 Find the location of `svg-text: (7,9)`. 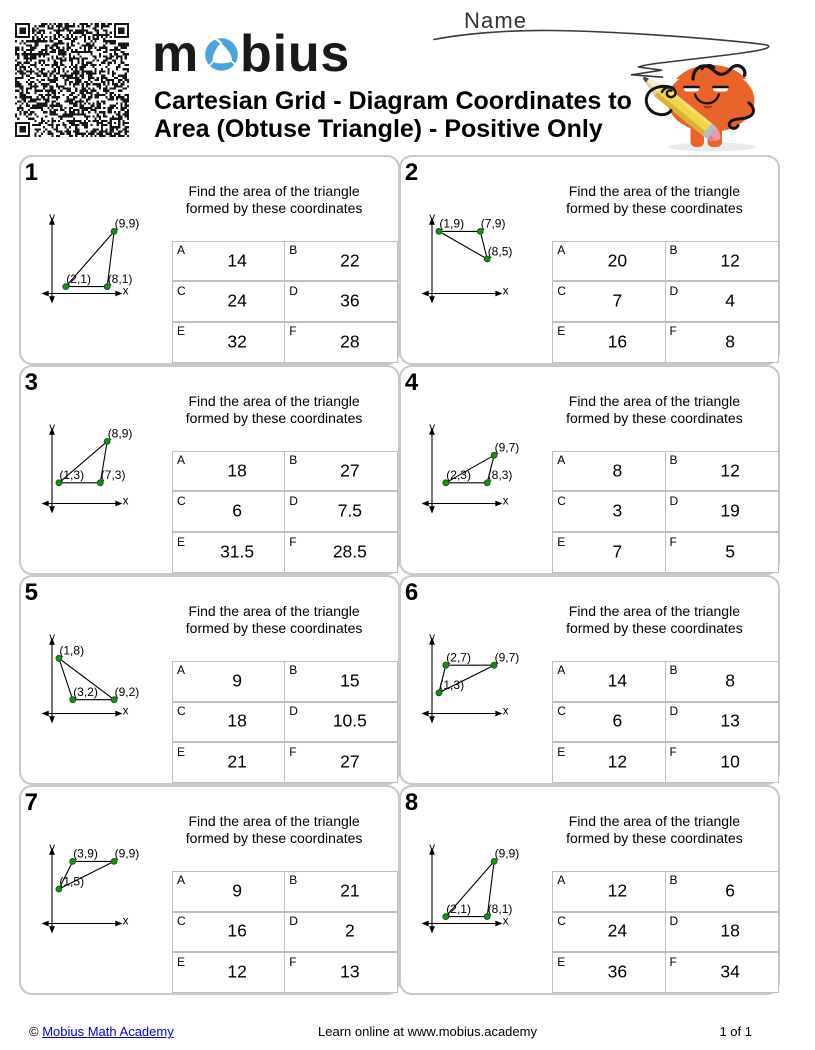

svg-text: (7,9) is located at coordinates (493, 223).